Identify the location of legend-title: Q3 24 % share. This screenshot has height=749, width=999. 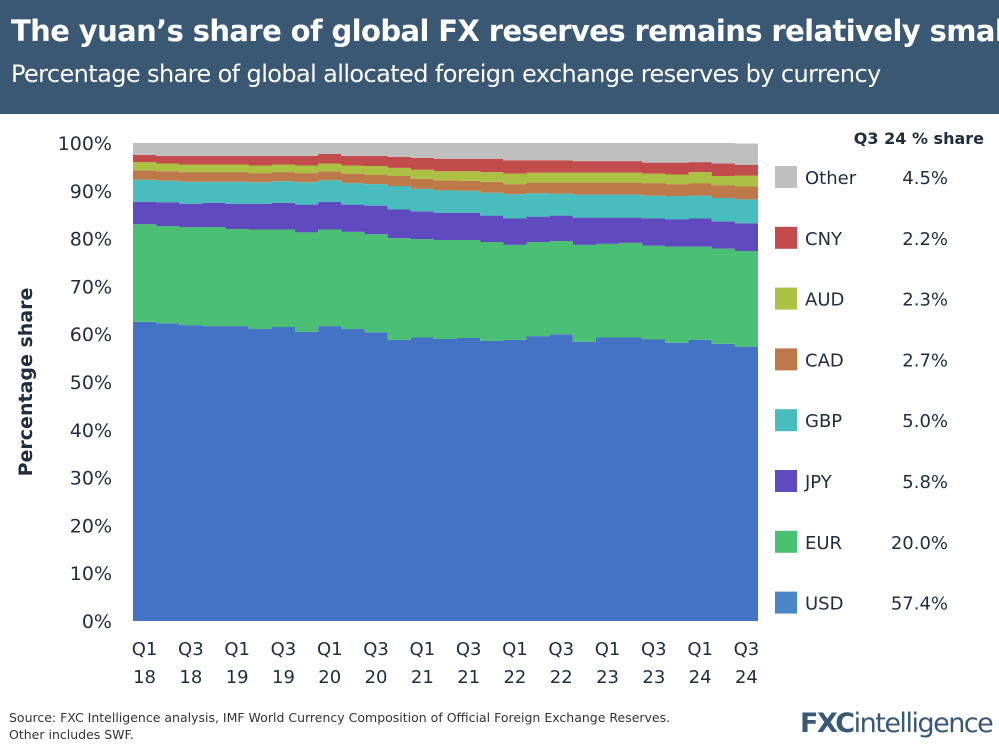
(919, 138).